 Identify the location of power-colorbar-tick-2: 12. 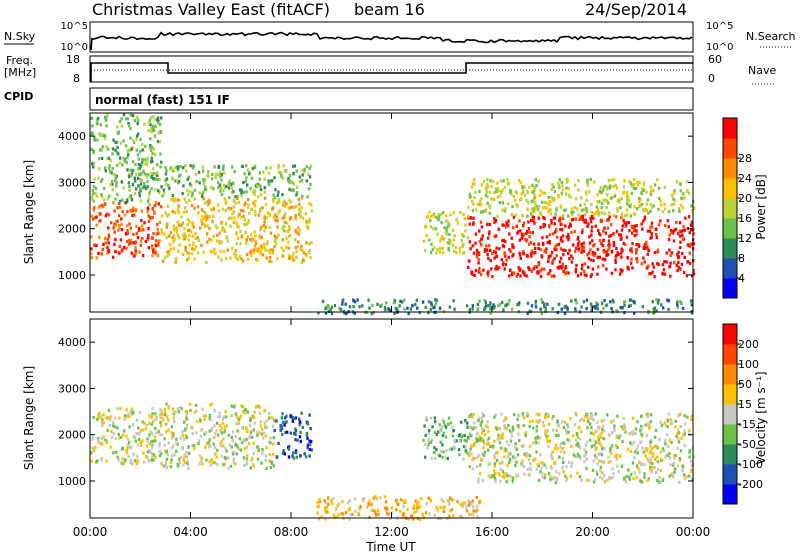
(745, 238).